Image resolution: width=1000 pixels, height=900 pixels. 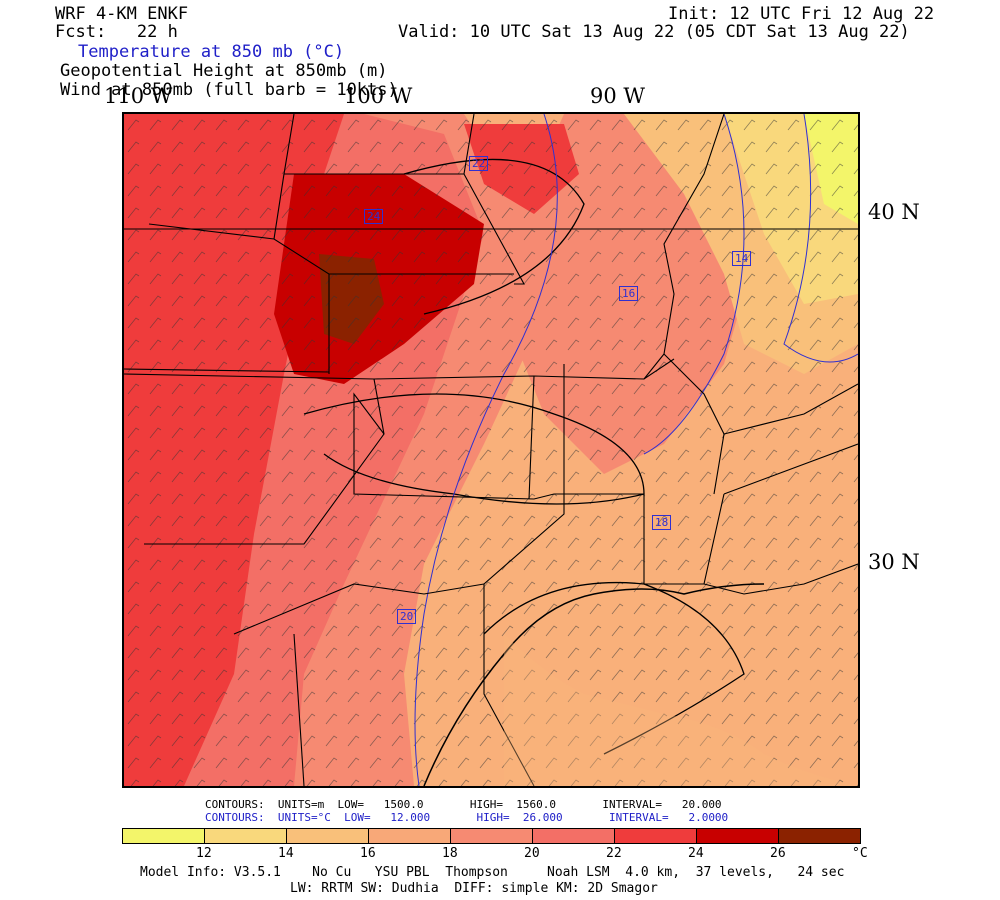 What do you see at coordinates (629, 293) in the screenshot?
I see `contour-label-16: 16` at bounding box center [629, 293].